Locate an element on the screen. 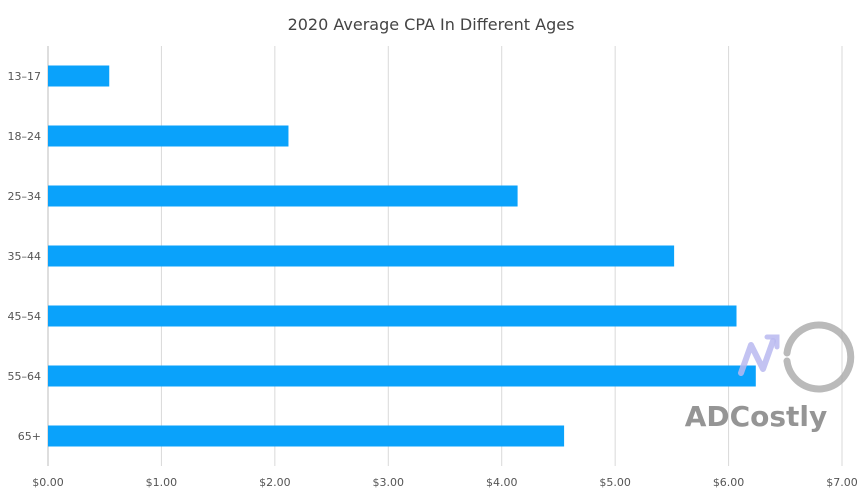 The width and height of the screenshot is (861, 496). chart-title: 2020 Average CPA In Different Ages is located at coordinates (431, 24).